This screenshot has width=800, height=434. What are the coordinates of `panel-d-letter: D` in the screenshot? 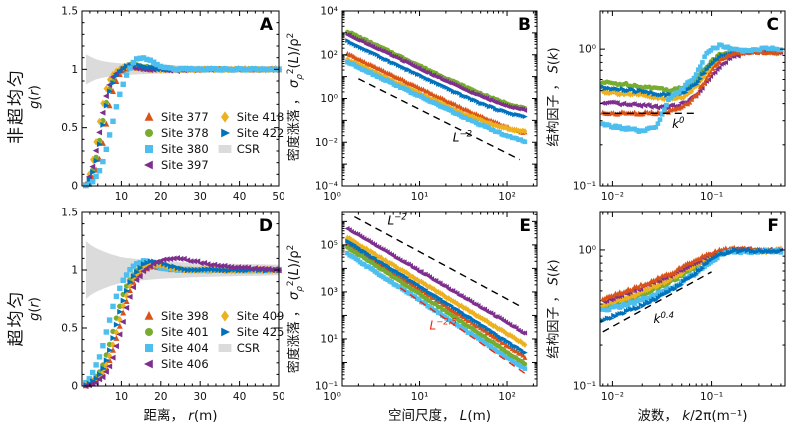 It's located at (265, 226).